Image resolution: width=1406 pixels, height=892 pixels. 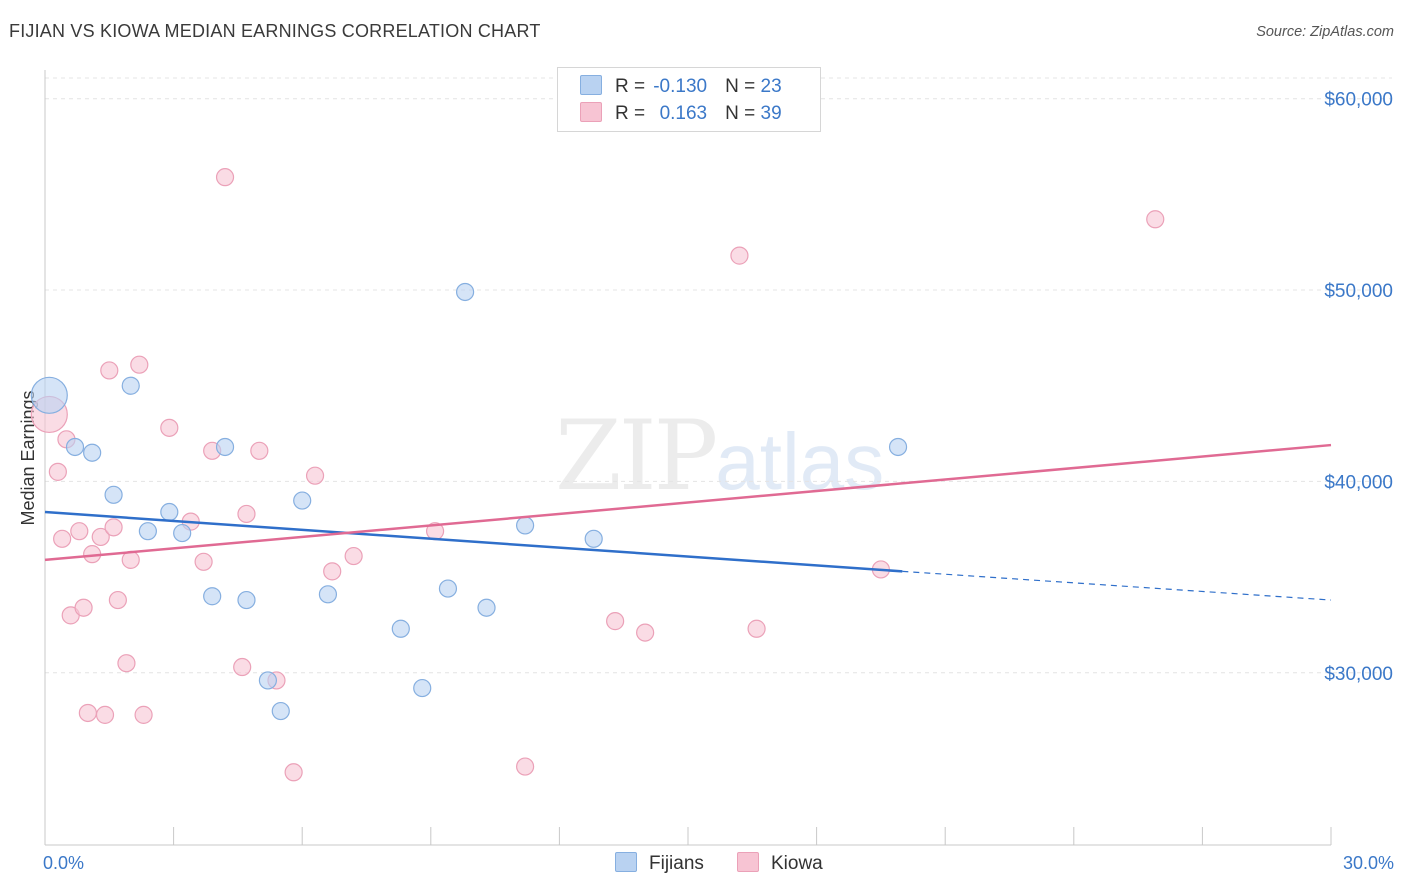 I want to click on legend-row-kiowa: R = 0.163 N = 39, so click(x=681, y=115).